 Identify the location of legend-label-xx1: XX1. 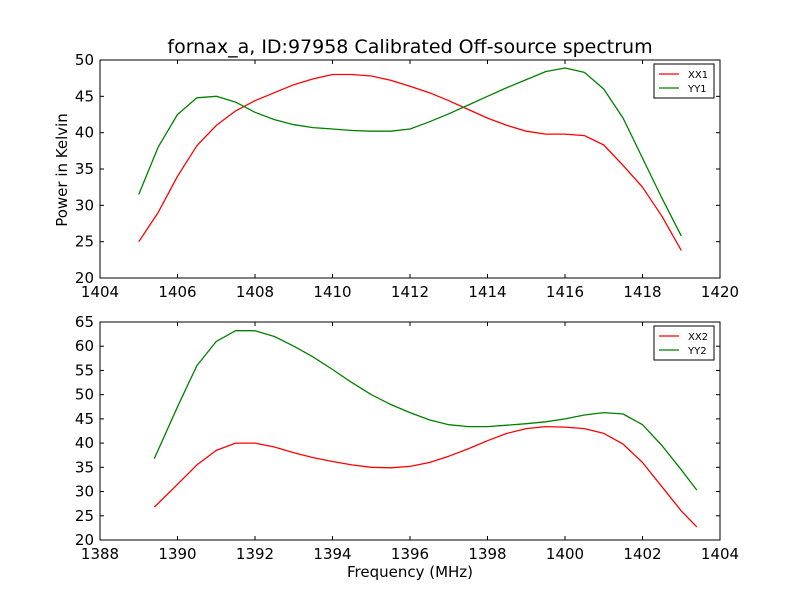
(698, 75).